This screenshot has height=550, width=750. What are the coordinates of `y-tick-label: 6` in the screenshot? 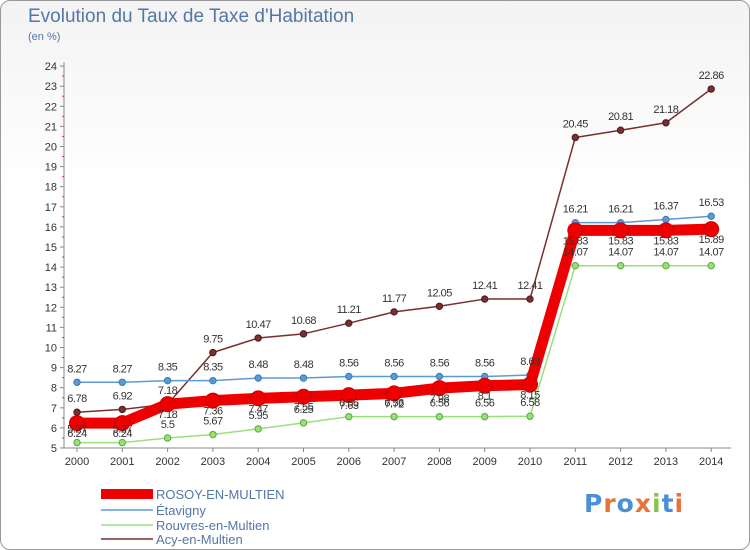 It's located at (54, 429).